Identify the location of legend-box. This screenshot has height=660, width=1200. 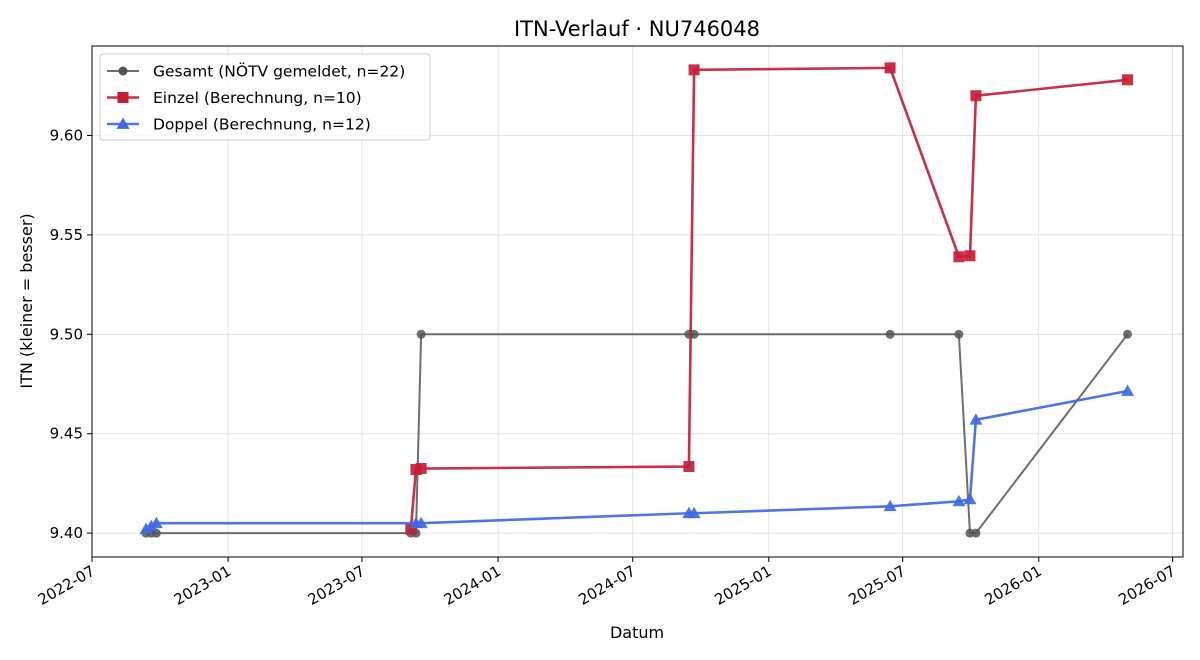
(265, 97).